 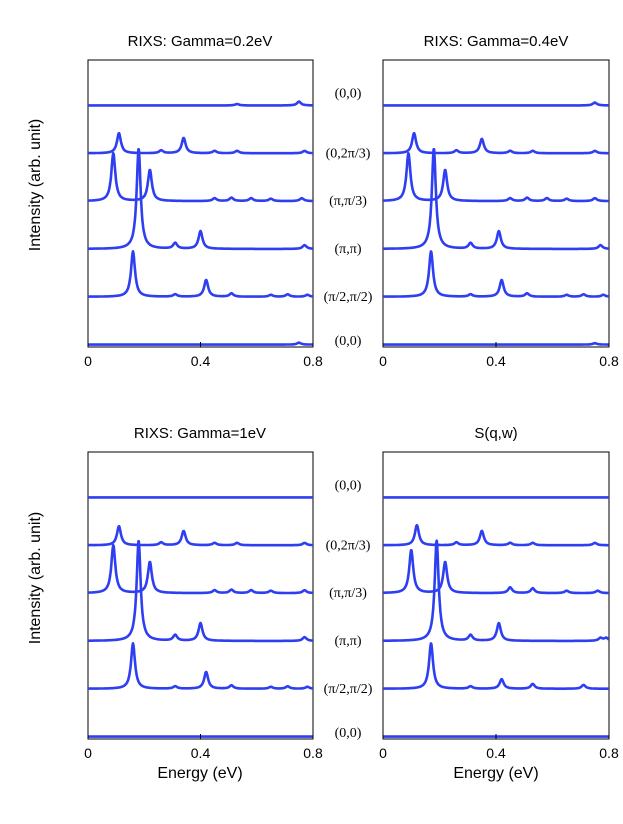 What do you see at coordinates (200, 41) in the screenshot?
I see `panel-title: RIXS: Gamma=0.2eV` at bounding box center [200, 41].